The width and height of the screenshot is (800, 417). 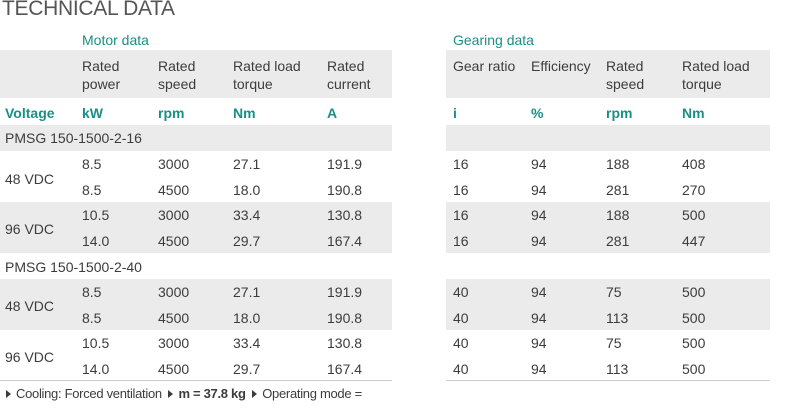 What do you see at coordinates (625, 75) in the screenshot?
I see `gearing-header-speed: Rated speed` at bounding box center [625, 75].